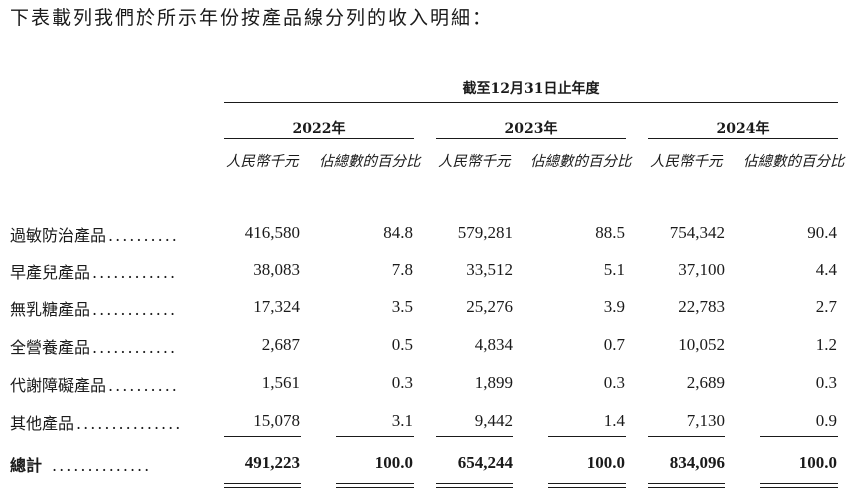  I want to click on year-2024-rule, so click(743, 138).